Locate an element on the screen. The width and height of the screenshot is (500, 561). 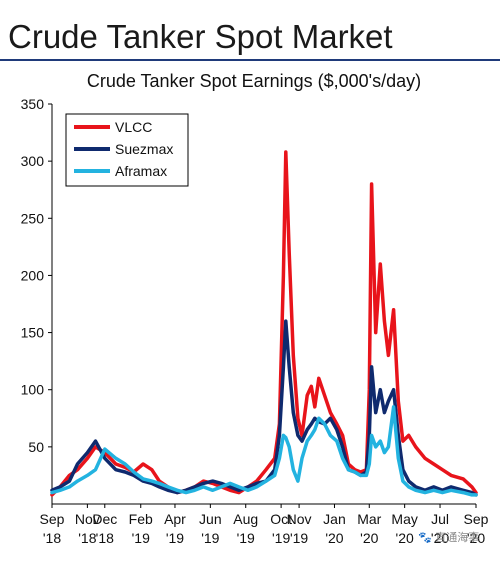
legend-label-suezmax: Suezmax is located at coordinates (144, 149).